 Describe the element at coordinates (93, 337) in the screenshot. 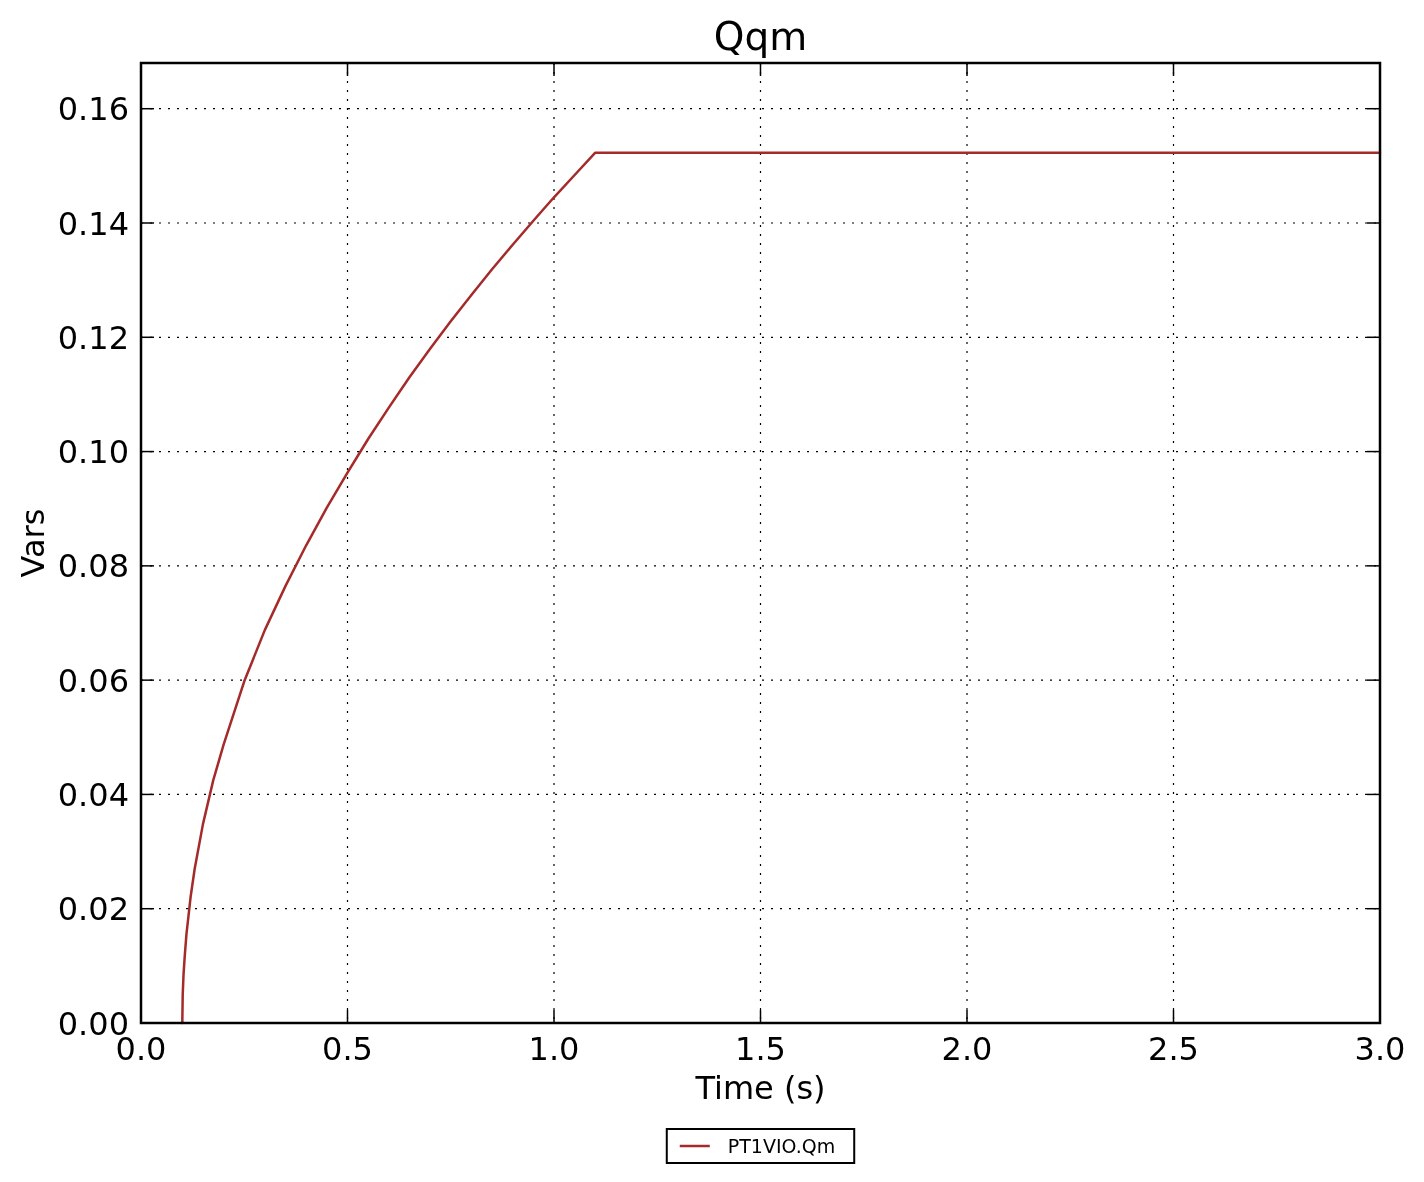

I see `y-tick-label: 0.12` at that location.